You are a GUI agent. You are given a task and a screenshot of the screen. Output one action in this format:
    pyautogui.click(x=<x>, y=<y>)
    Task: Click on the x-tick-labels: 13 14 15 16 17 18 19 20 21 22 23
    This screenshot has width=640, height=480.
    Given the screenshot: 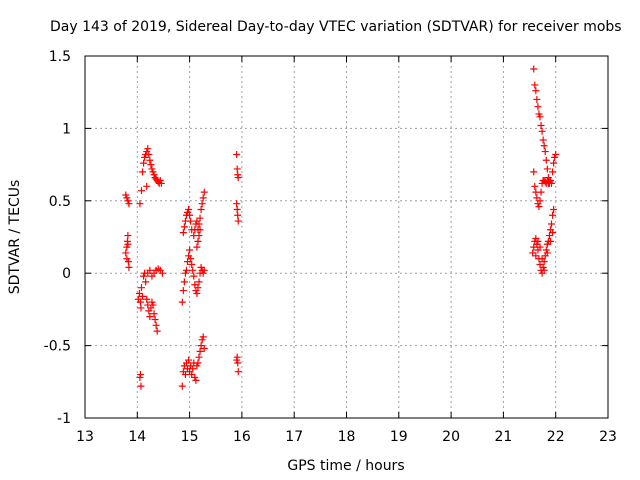 What is the action you would take?
    pyautogui.click(x=346, y=437)
    